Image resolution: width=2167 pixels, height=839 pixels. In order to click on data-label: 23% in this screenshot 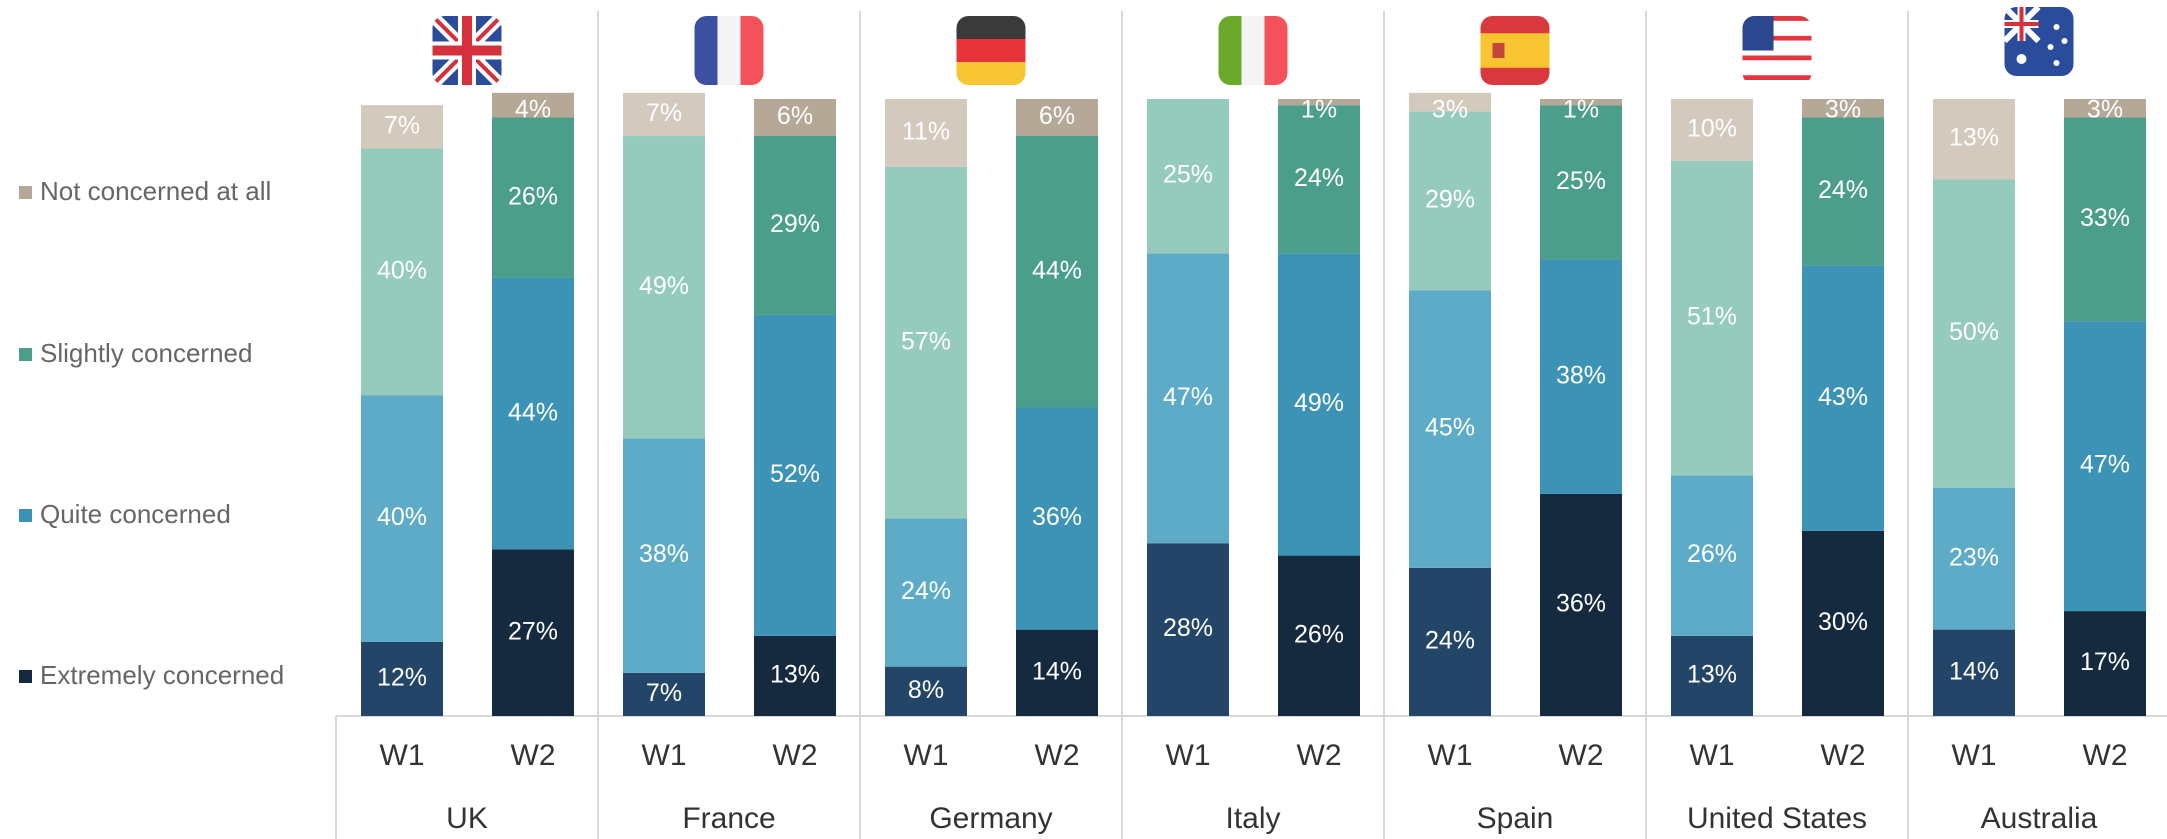, I will do `click(1974, 557)`.